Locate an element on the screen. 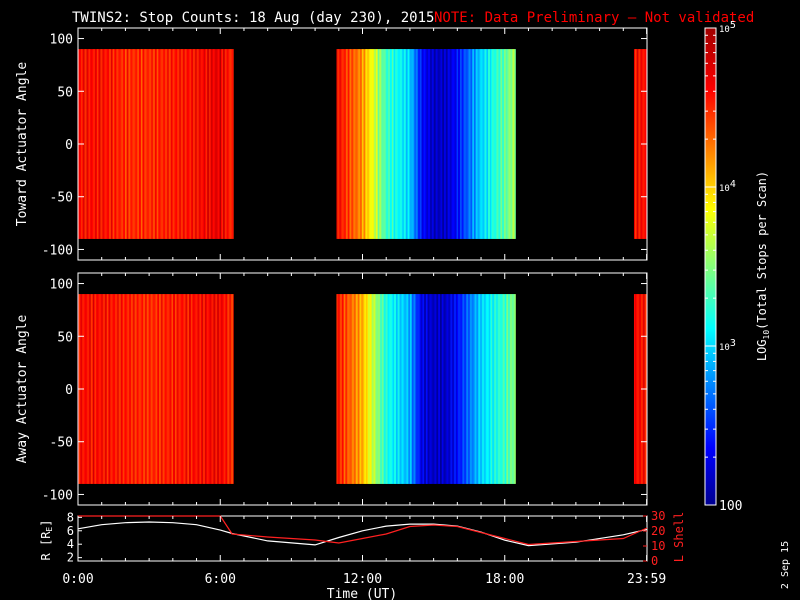 The height and width of the screenshot is (600, 800). colorbar-ticks: 105 104 103 100 is located at coordinates (723, 267).